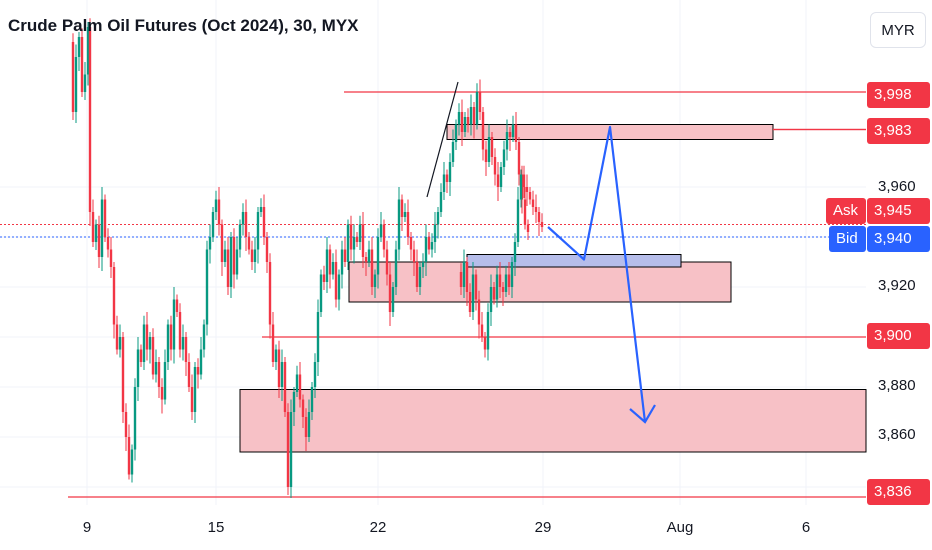 The width and height of the screenshot is (932, 550). I want to click on ask-label: Ask, so click(846, 211).